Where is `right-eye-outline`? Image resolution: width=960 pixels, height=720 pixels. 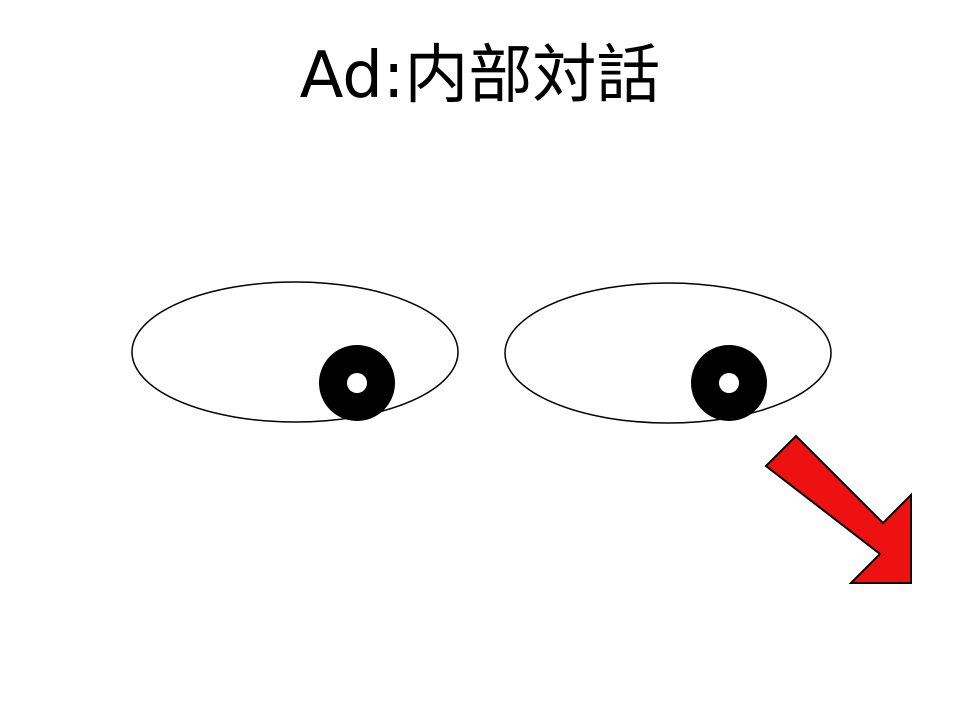 right-eye-outline is located at coordinates (668, 353).